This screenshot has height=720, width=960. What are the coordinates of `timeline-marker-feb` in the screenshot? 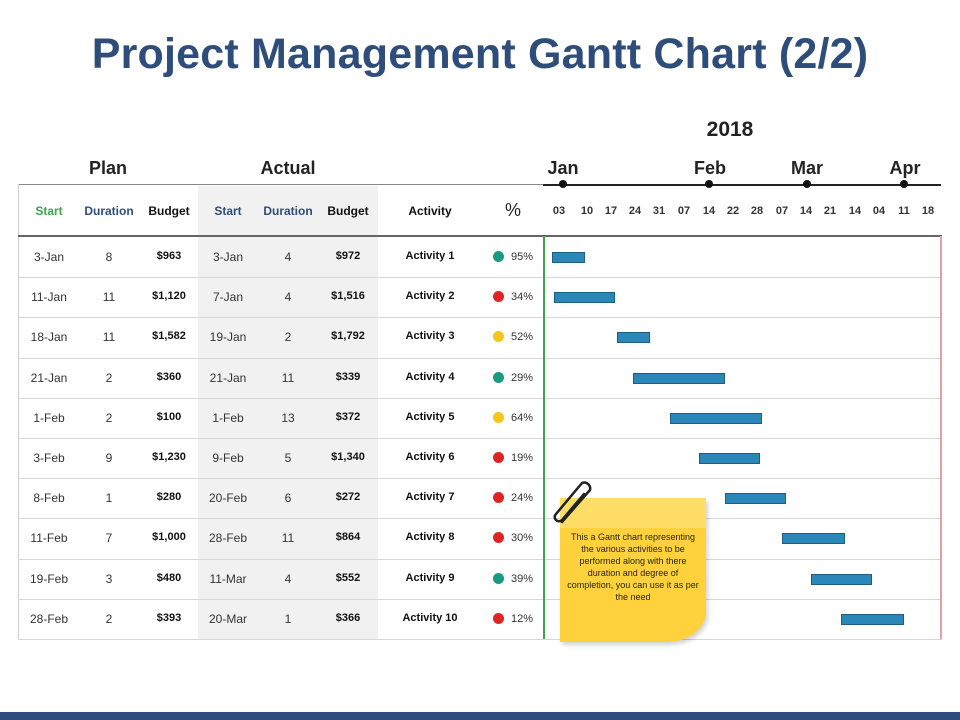 It's located at (709, 184).